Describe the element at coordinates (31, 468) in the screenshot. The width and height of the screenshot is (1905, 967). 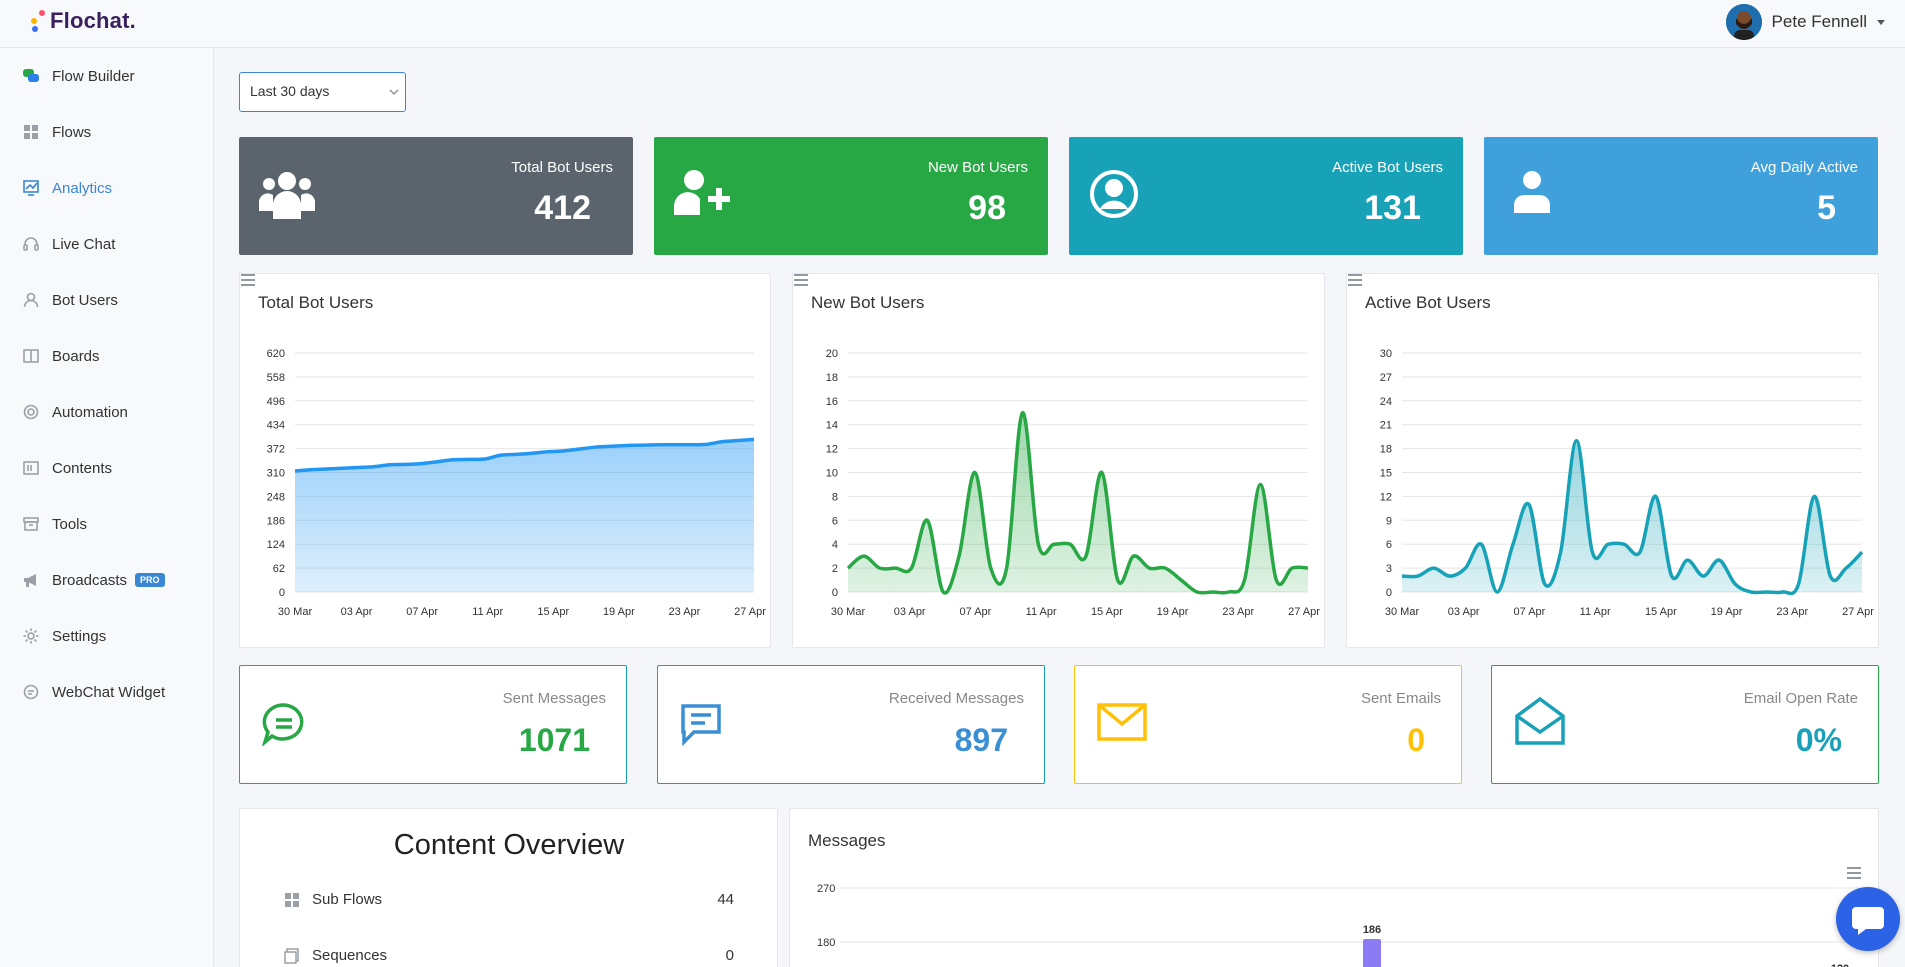
I see `contents-icon` at that location.